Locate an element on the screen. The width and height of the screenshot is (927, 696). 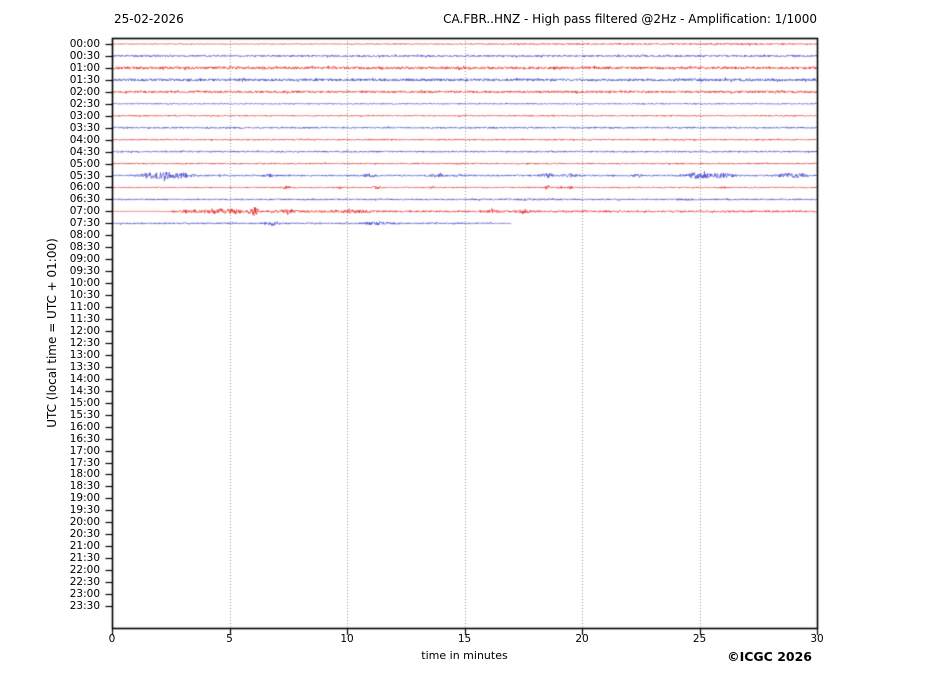
y-tick-01:30: 01:30 is located at coordinates (84, 79).